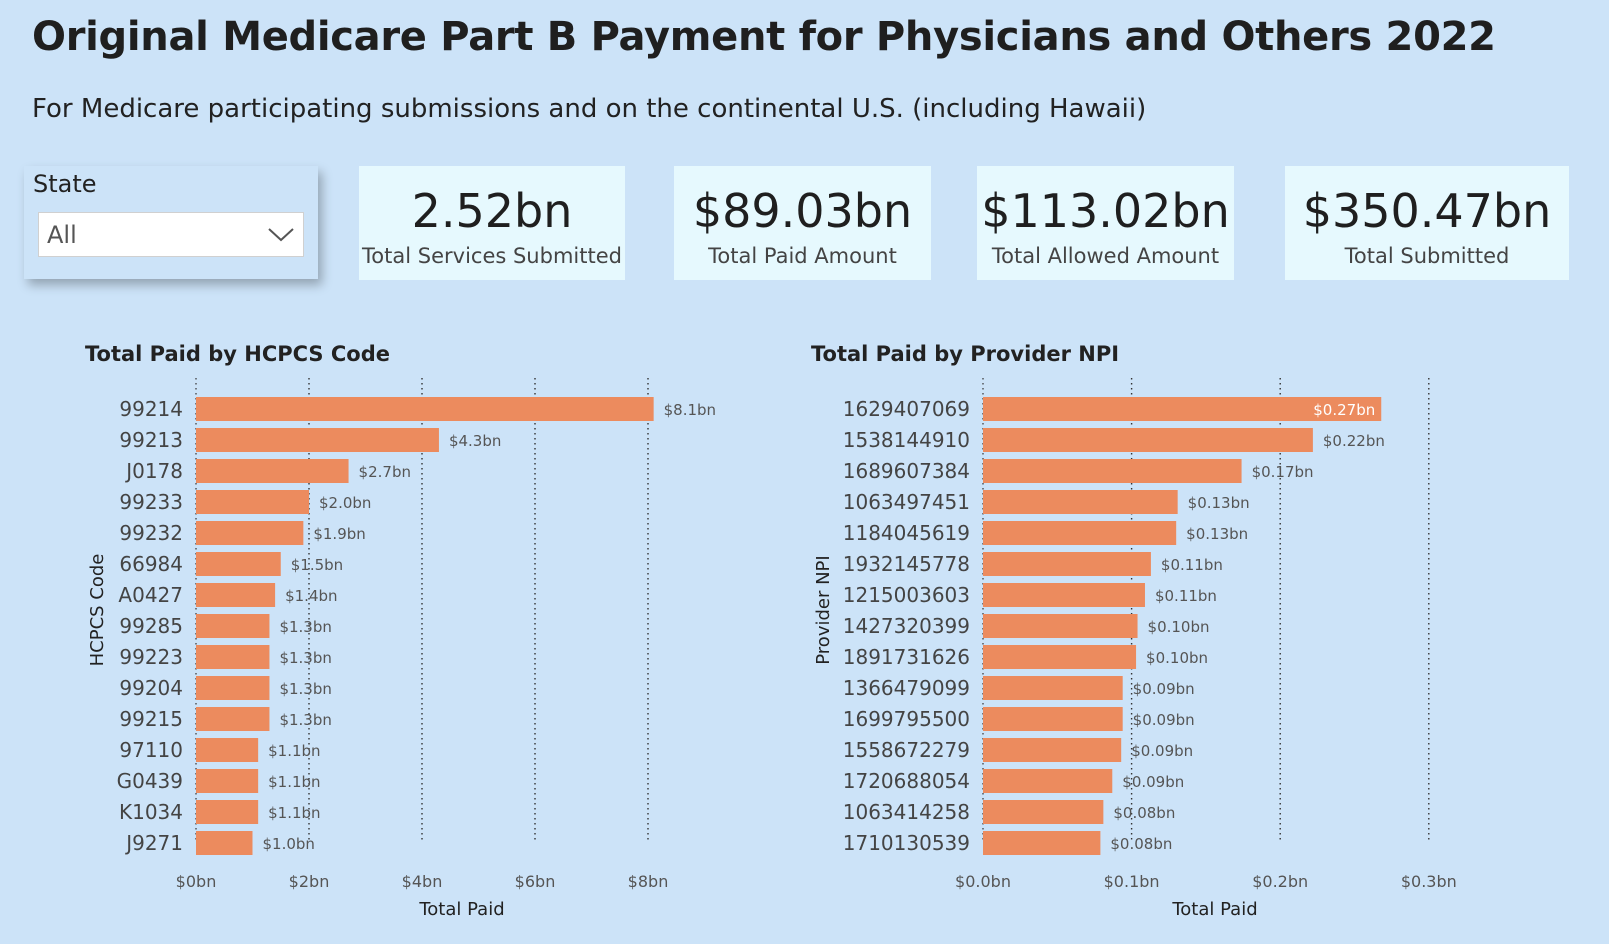 This screenshot has width=1609, height=944. What do you see at coordinates (151, 812) in the screenshot?
I see `category-label: K1034` at bounding box center [151, 812].